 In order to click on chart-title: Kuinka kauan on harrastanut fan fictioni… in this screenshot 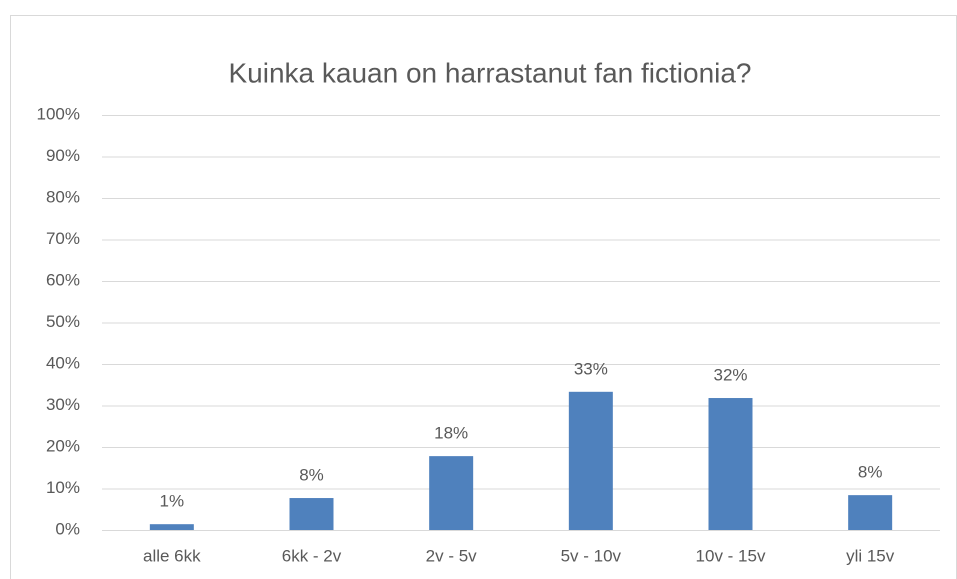, I will do `click(489, 72)`.